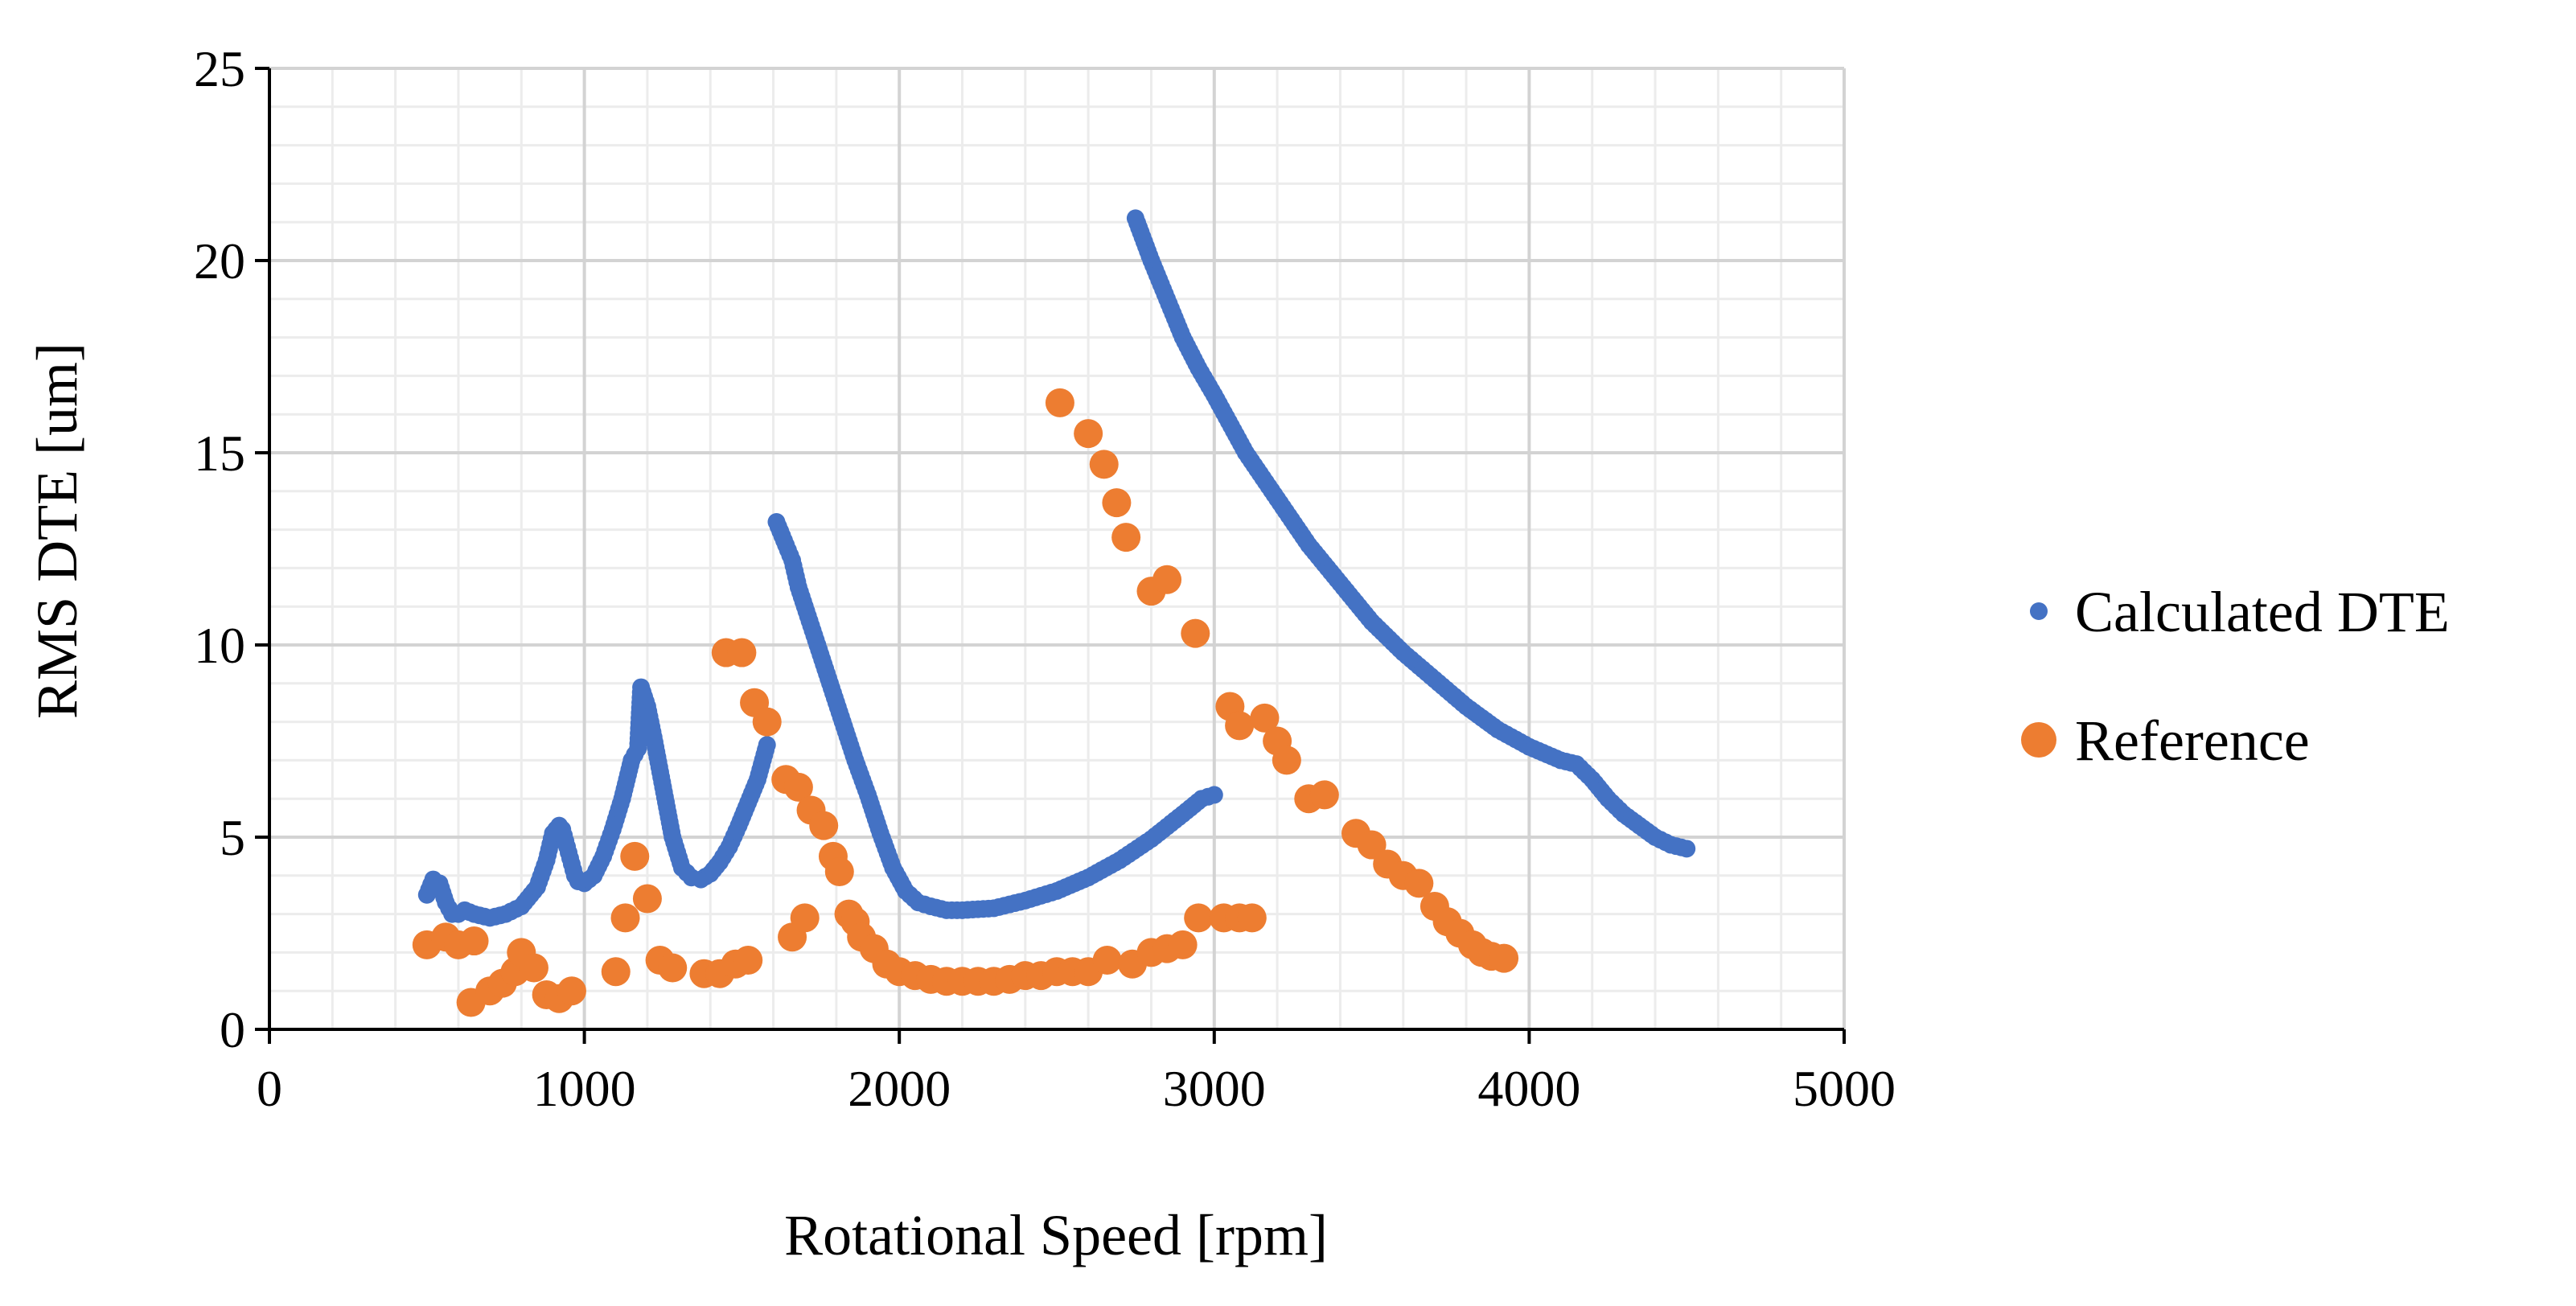 The height and width of the screenshot is (1306, 2576). Describe the element at coordinates (219, 68) in the screenshot. I see `y-tick-label: 25` at that location.